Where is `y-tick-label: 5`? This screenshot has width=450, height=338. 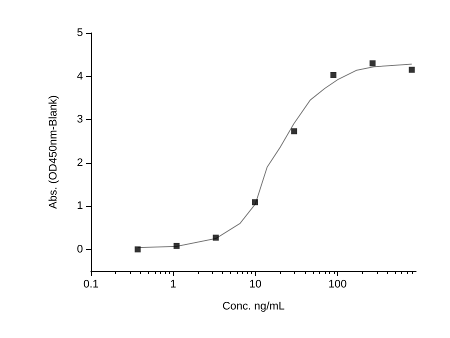
y-tick-label: 5 is located at coordinates (79, 33).